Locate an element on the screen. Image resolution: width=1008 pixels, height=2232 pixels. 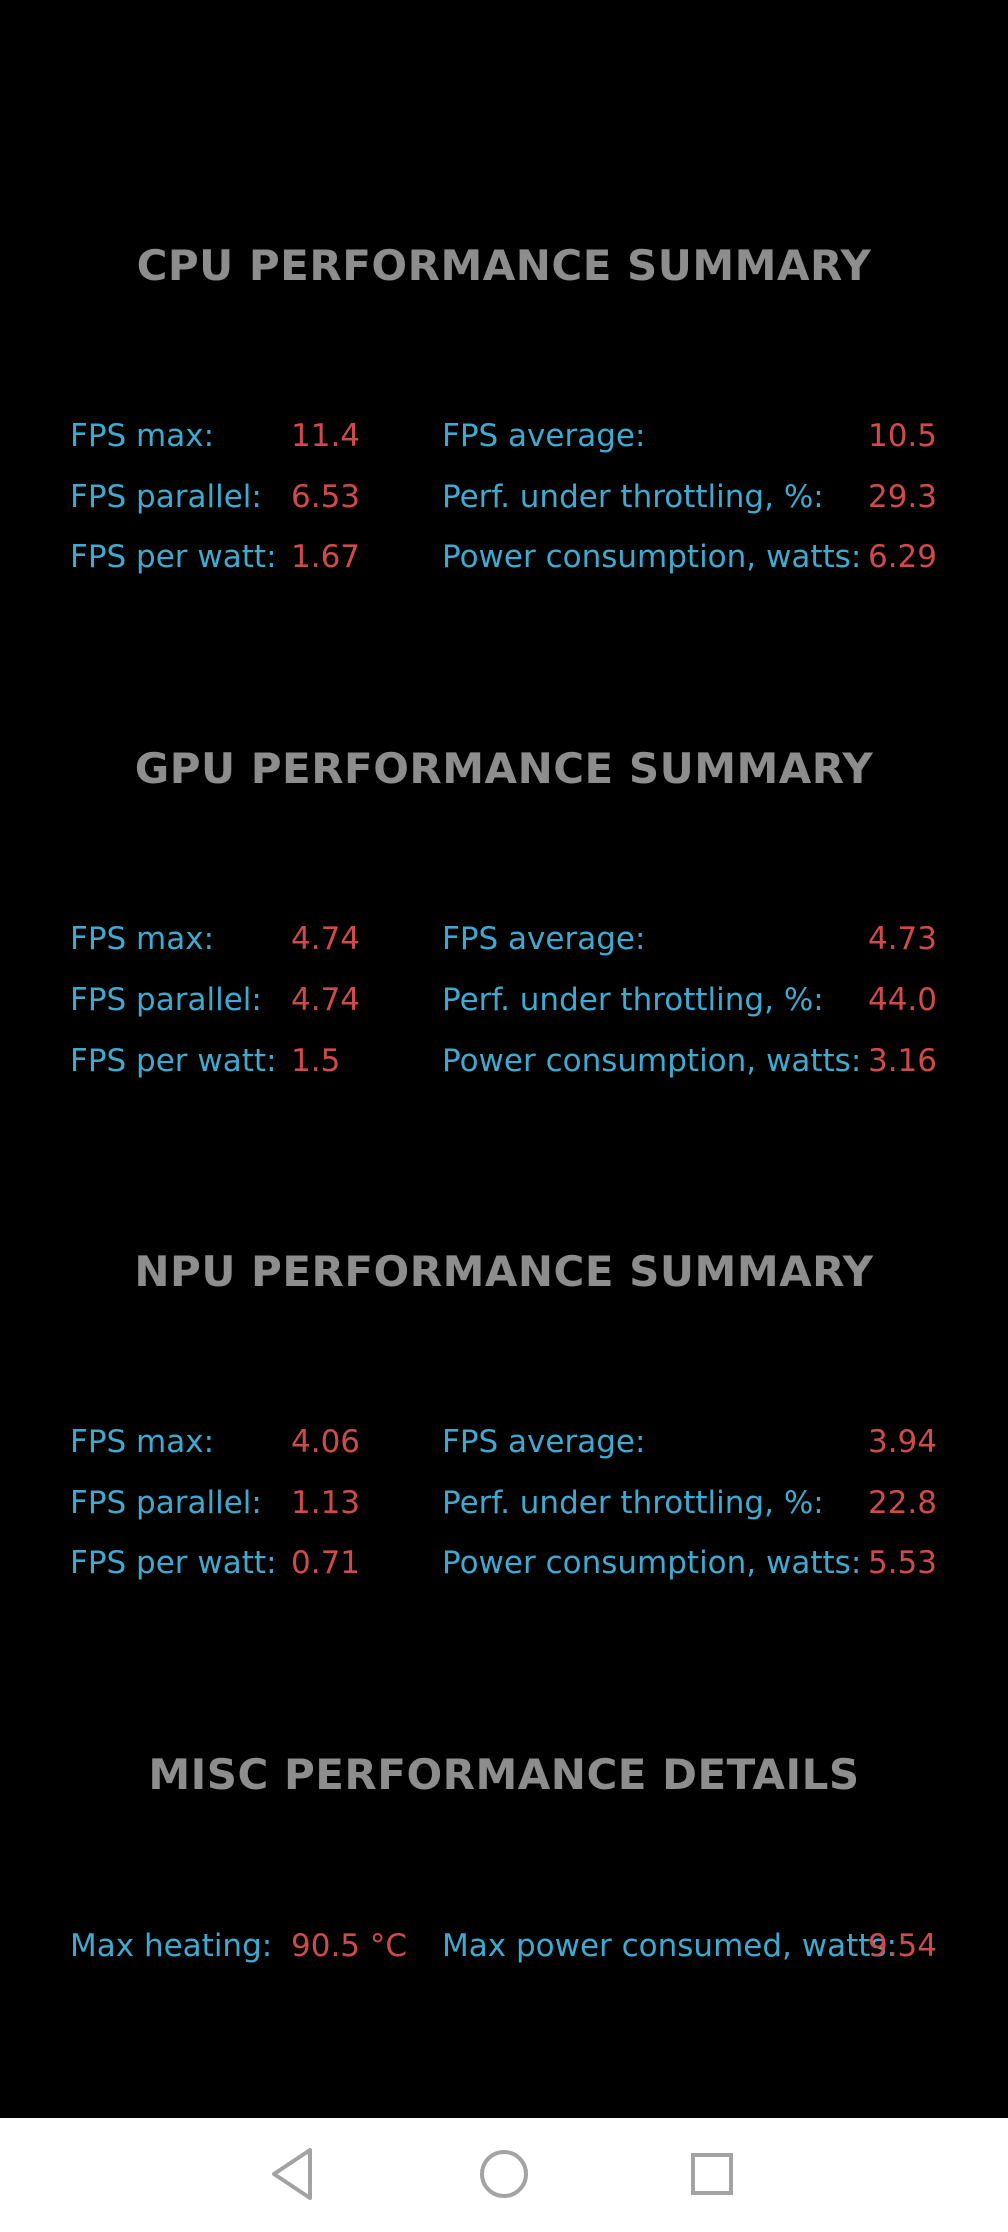
cpu-fps-parallel-label: FPS parallel: is located at coordinates (166, 497).